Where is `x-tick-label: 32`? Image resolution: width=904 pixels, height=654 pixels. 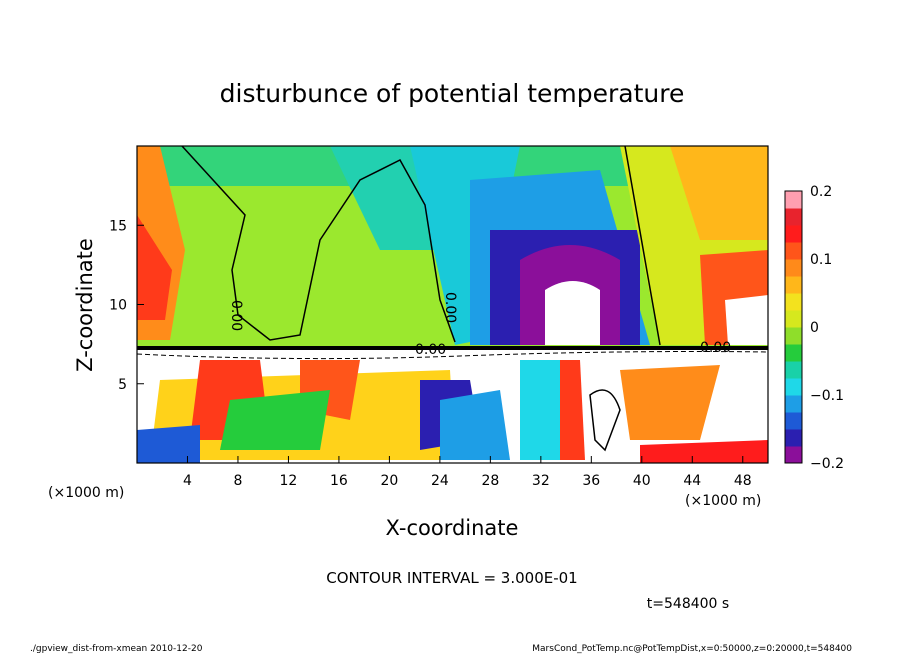
x-tick-label: 32 is located at coordinates (541, 481).